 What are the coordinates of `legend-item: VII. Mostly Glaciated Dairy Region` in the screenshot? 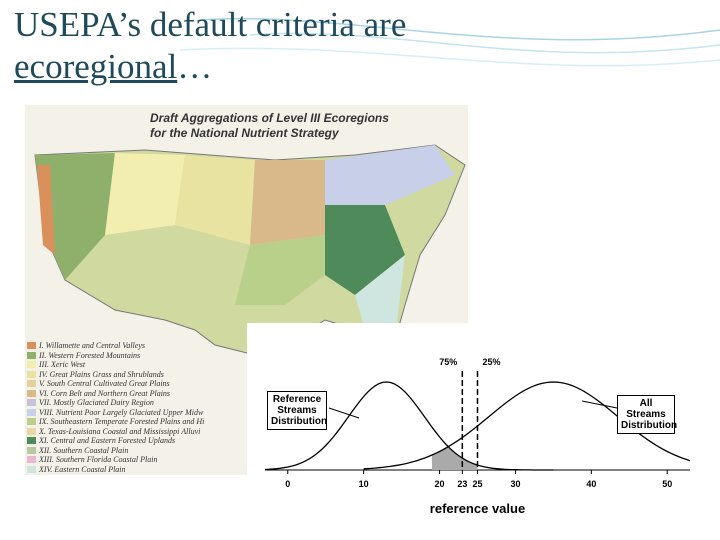 It's located at (115, 403).